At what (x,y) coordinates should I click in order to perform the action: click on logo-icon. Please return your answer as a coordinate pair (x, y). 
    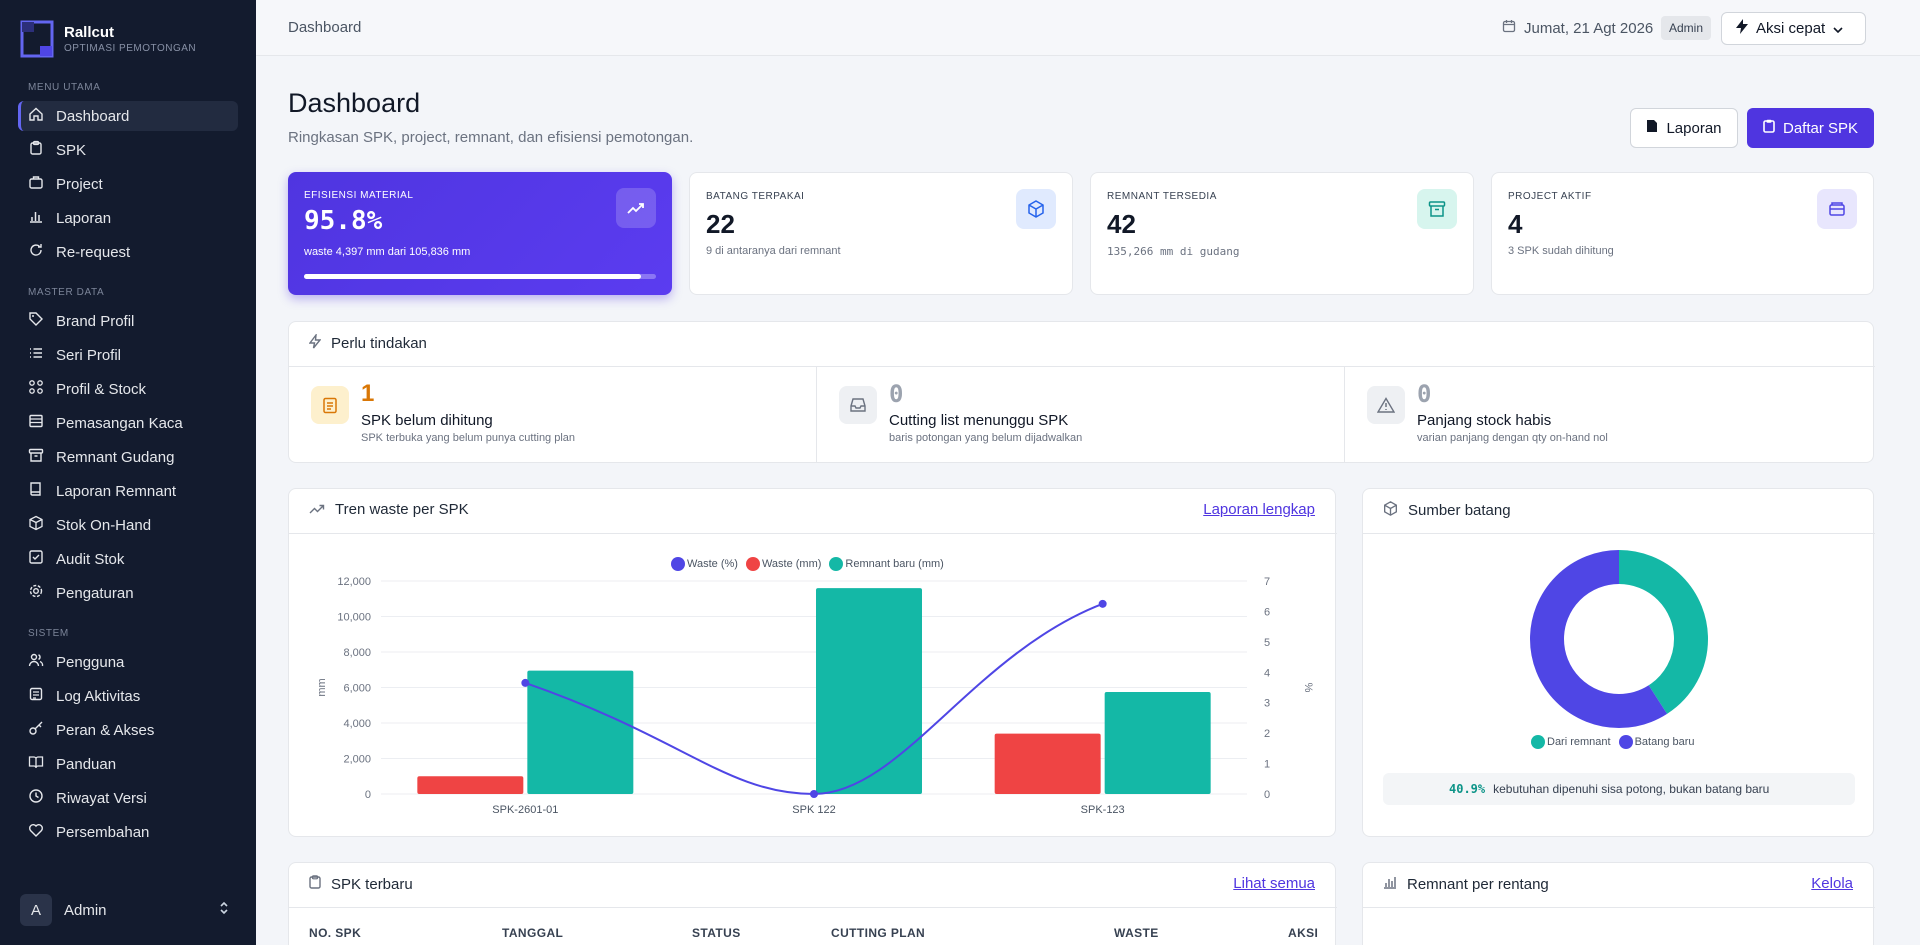
    Looking at the image, I should click on (37, 39).